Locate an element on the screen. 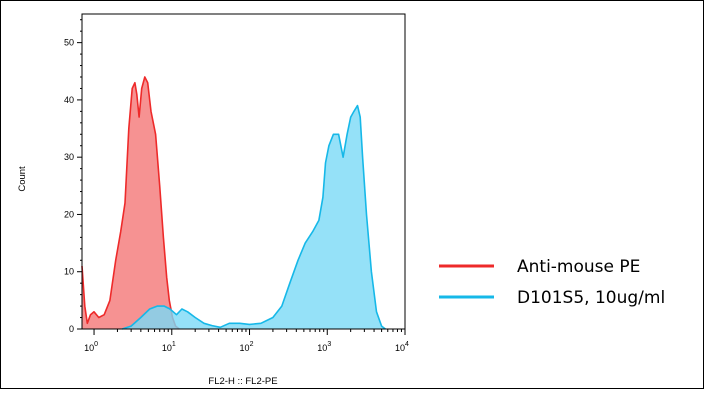 The image size is (704, 393). series-line-anti-mouse-pe is located at coordinates (130, 203).